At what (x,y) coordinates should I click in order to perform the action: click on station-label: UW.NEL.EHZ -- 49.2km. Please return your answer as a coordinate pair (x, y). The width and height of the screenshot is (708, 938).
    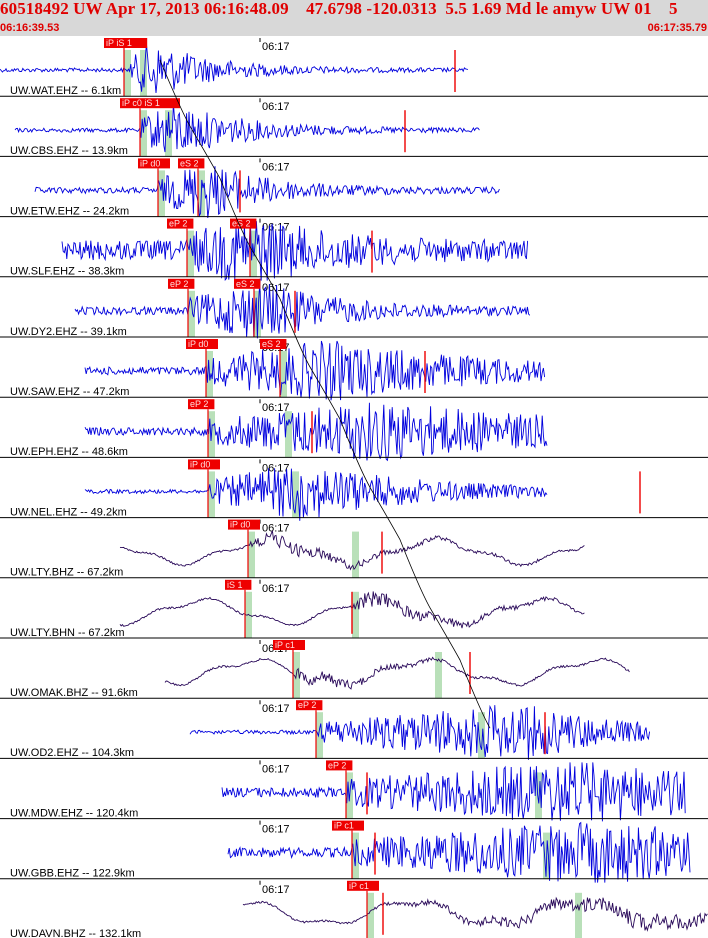
    Looking at the image, I should click on (68, 512).